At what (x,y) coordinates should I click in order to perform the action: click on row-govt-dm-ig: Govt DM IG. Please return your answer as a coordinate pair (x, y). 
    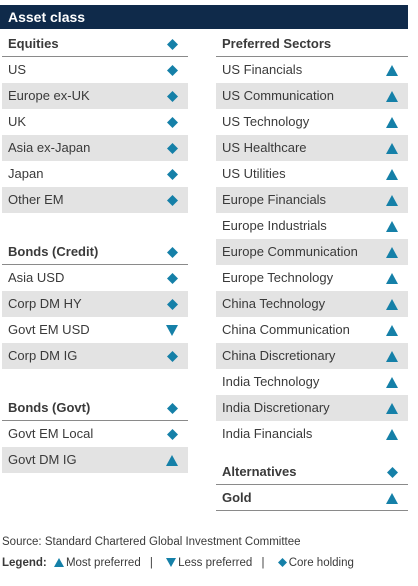
    Looking at the image, I should click on (95, 460).